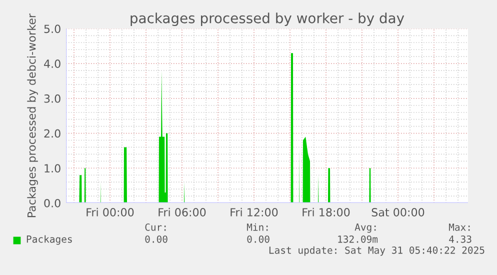  What do you see at coordinates (52, 168) in the screenshot?
I see `y-tick-label: 1.0` at bounding box center [52, 168].